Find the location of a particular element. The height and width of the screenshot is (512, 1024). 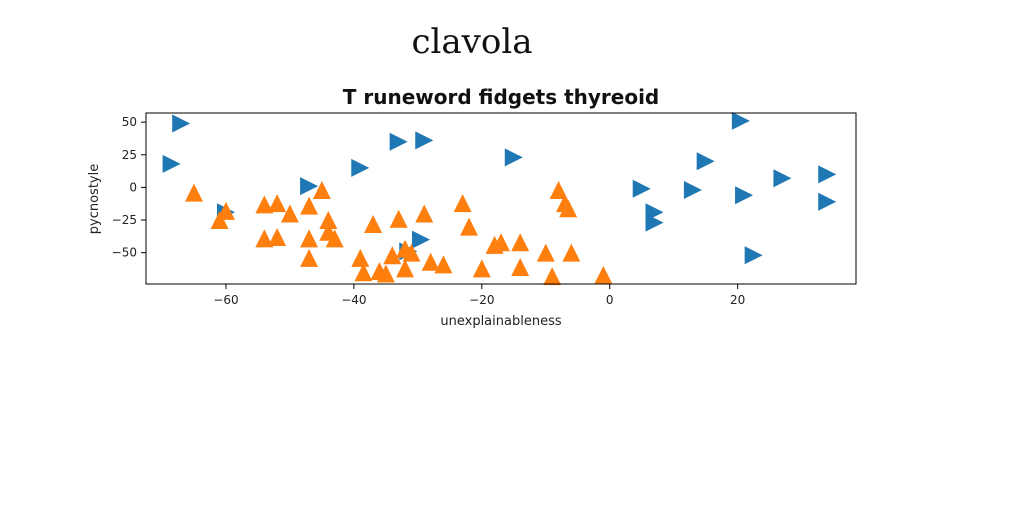

figure-suptitle: clavola is located at coordinates (472, 42).